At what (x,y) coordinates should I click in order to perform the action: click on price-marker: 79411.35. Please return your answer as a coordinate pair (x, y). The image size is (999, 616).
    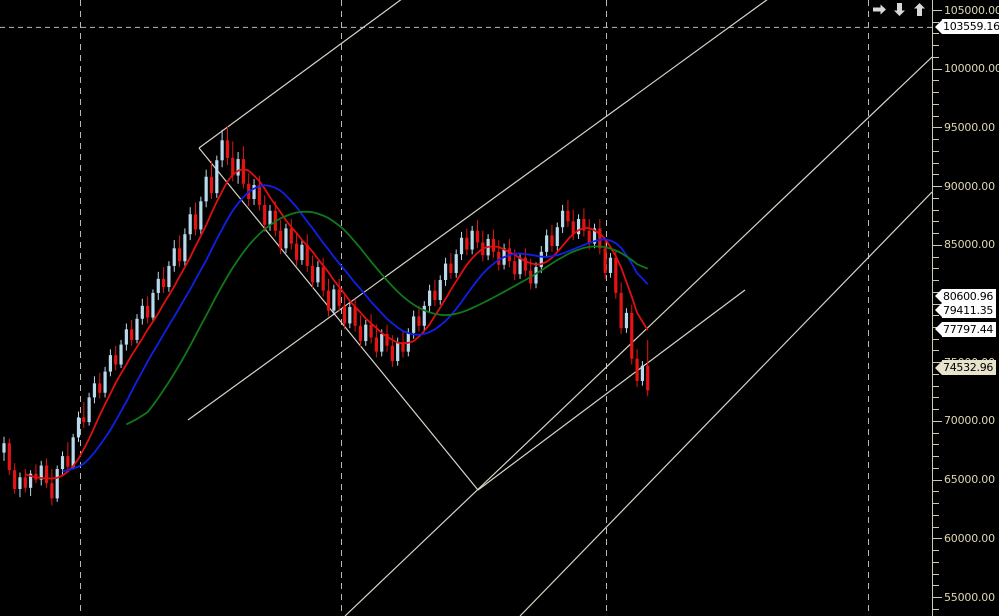
    Looking at the image, I should click on (966, 310).